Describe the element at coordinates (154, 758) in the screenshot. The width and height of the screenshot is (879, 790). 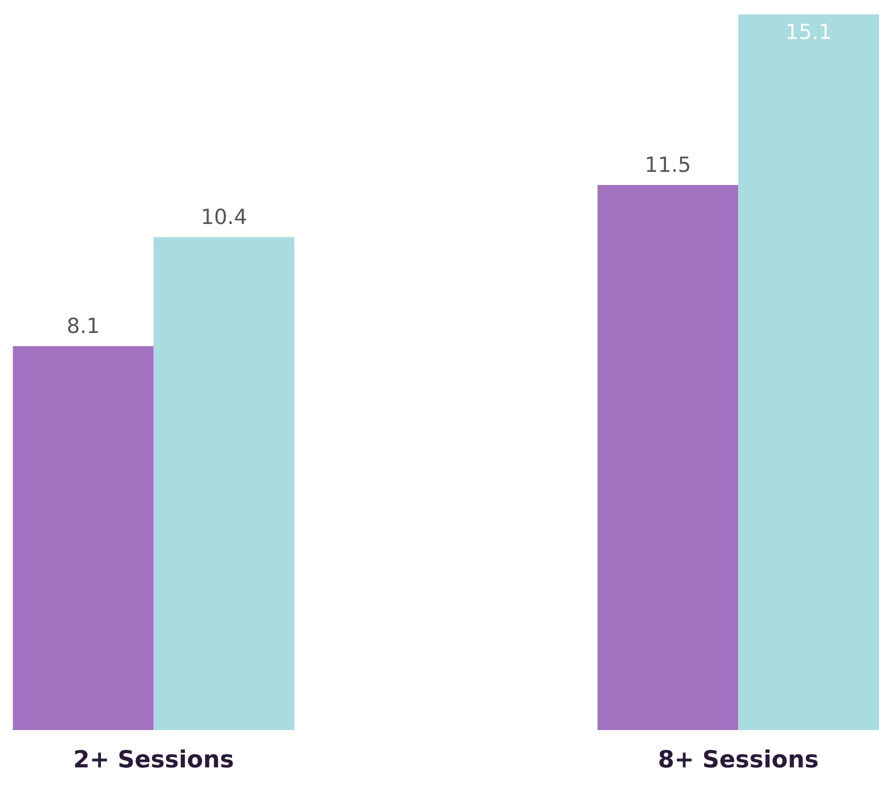
I see `x-tick-label: 2+ Sessions` at that location.